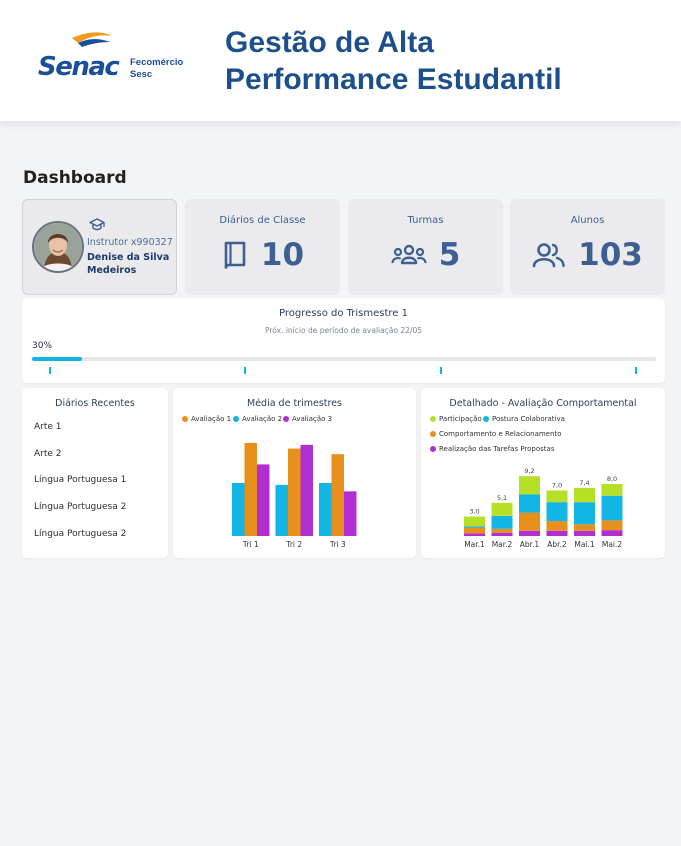 The height and width of the screenshot is (846, 681). I want to click on legend-item-avaliacao-3: Avaliação 3, so click(307, 419).